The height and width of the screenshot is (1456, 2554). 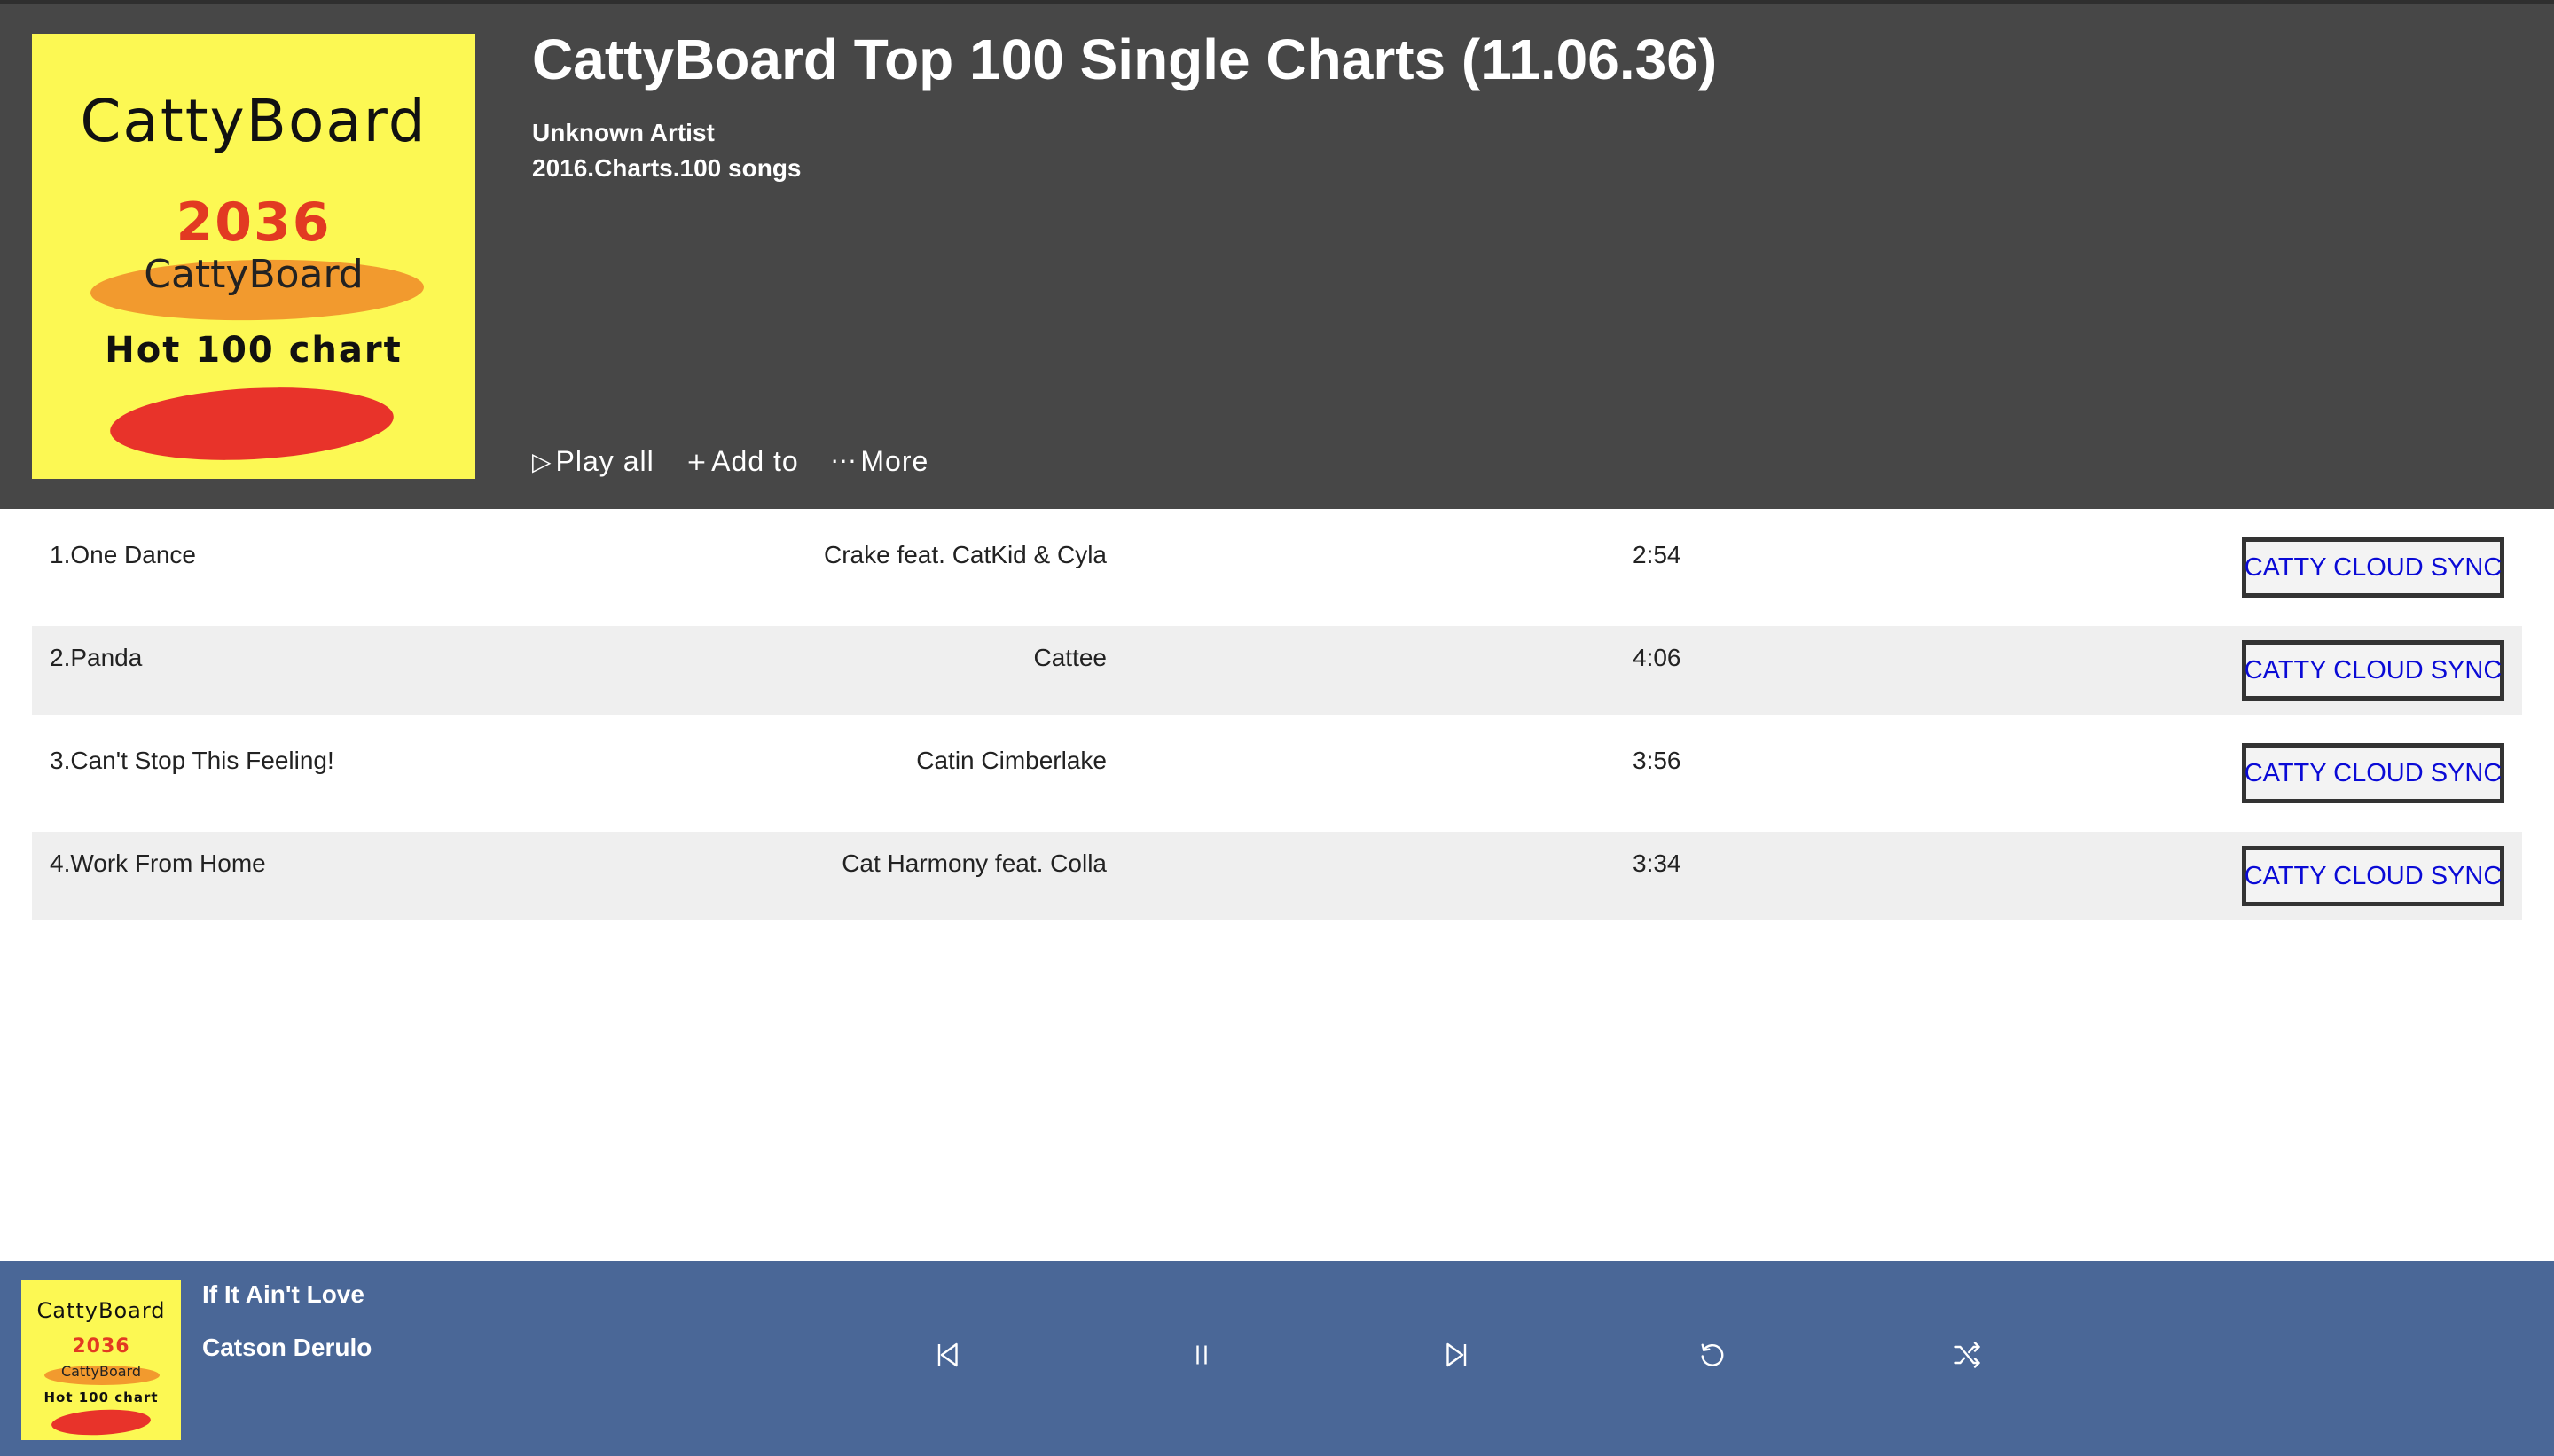 I want to click on track-duration: 3:34, so click(x=1657, y=863).